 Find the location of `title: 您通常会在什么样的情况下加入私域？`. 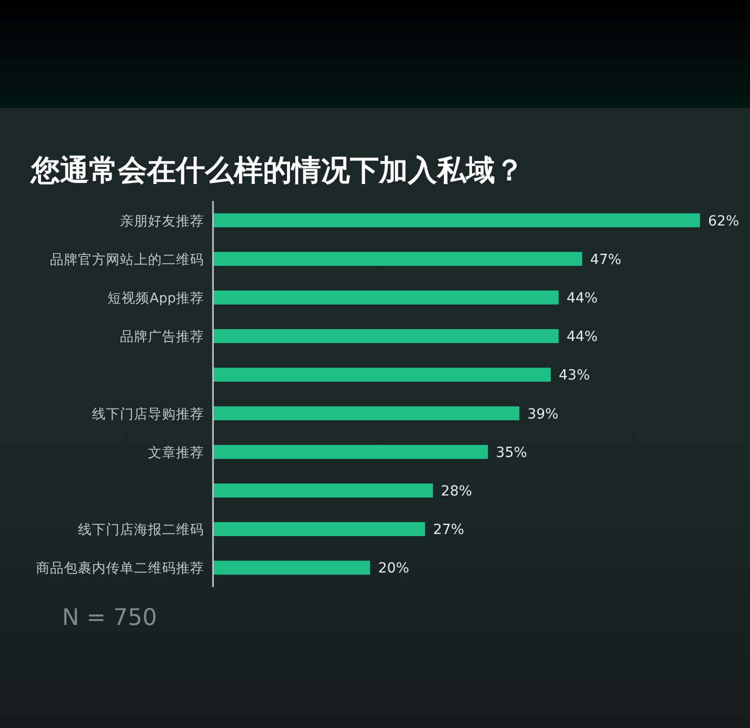

title: 您通常会在什么样的情况下加入私域？ is located at coordinates (277, 170).